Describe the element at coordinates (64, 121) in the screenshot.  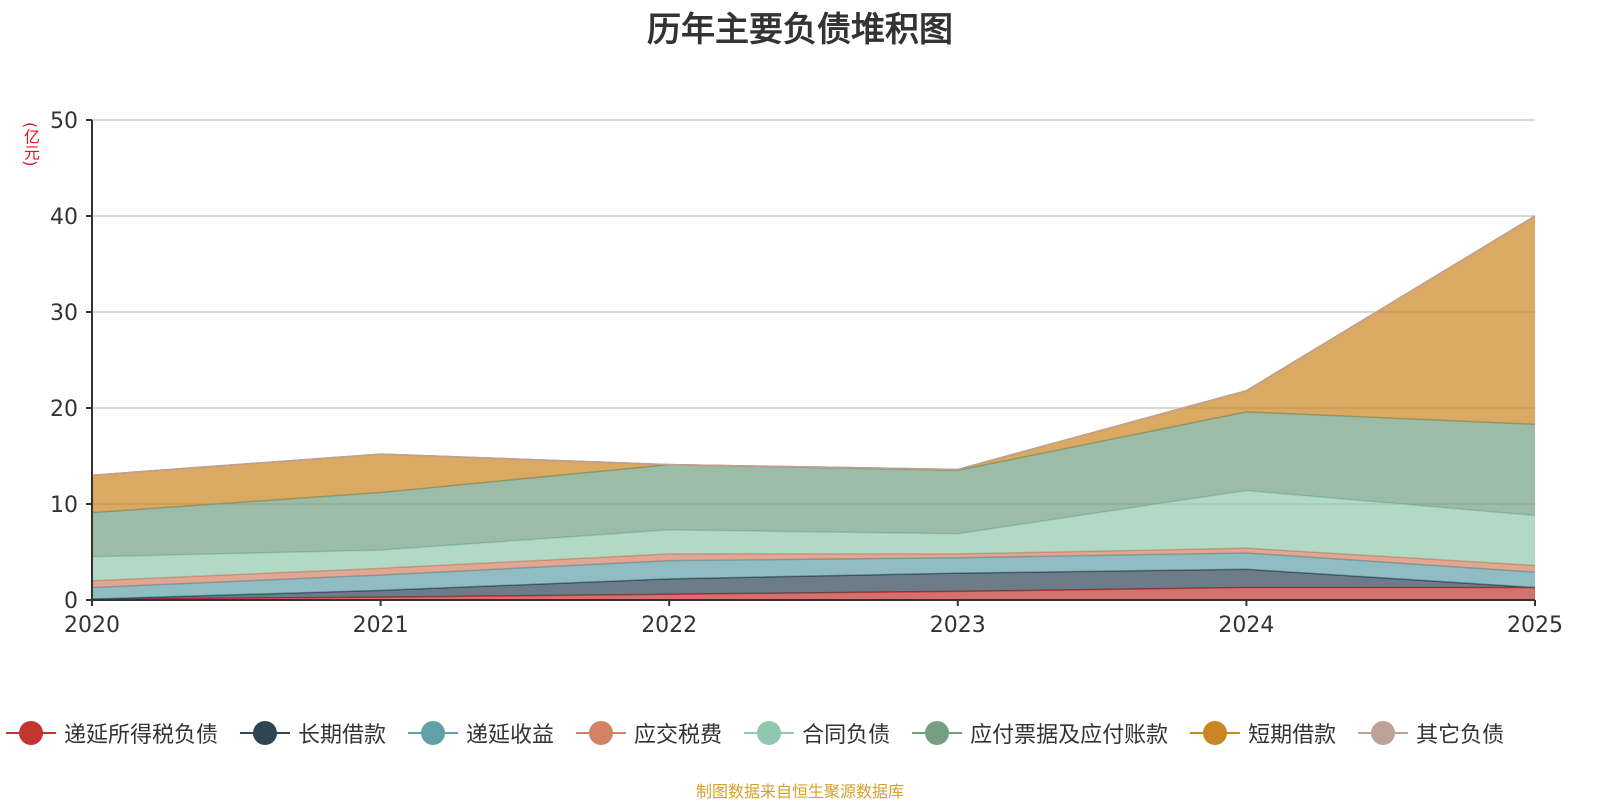
I see `y-tick-label-50: 50` at that location.